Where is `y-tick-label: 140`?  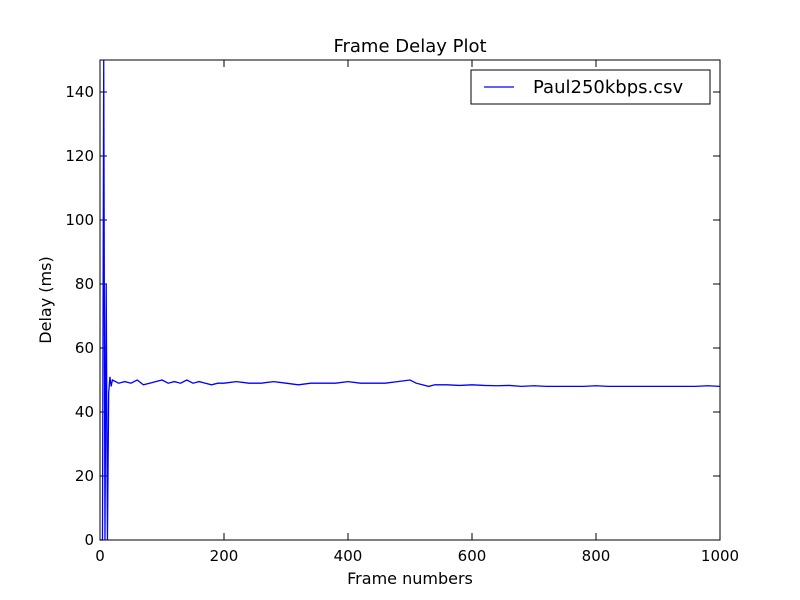 y-tick-label: 140 is located at coordinates (79, 92).